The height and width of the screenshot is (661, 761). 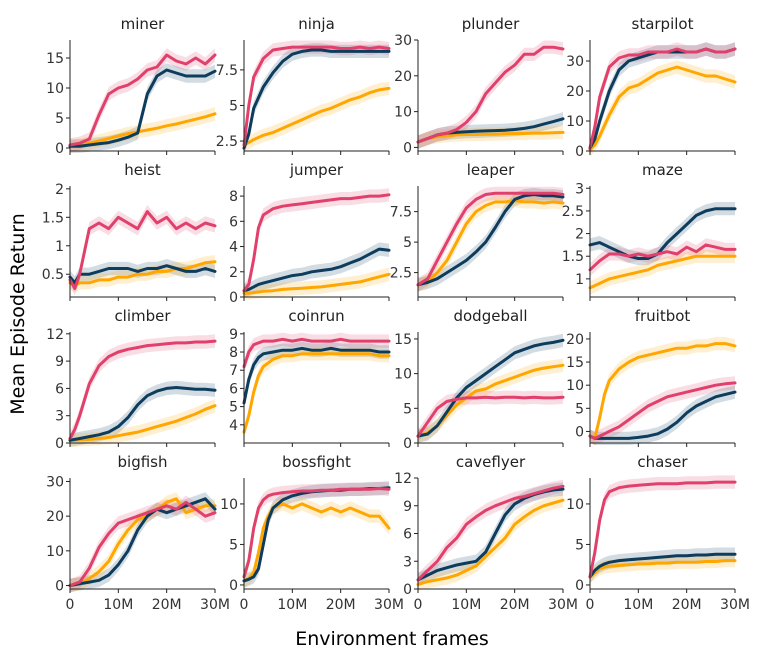 What do you see at coordinates (649, 231) in the screenshot?
I see `panel-maze: maze 1 1.5 2 2.5 3` at bounding box center [649, 231].